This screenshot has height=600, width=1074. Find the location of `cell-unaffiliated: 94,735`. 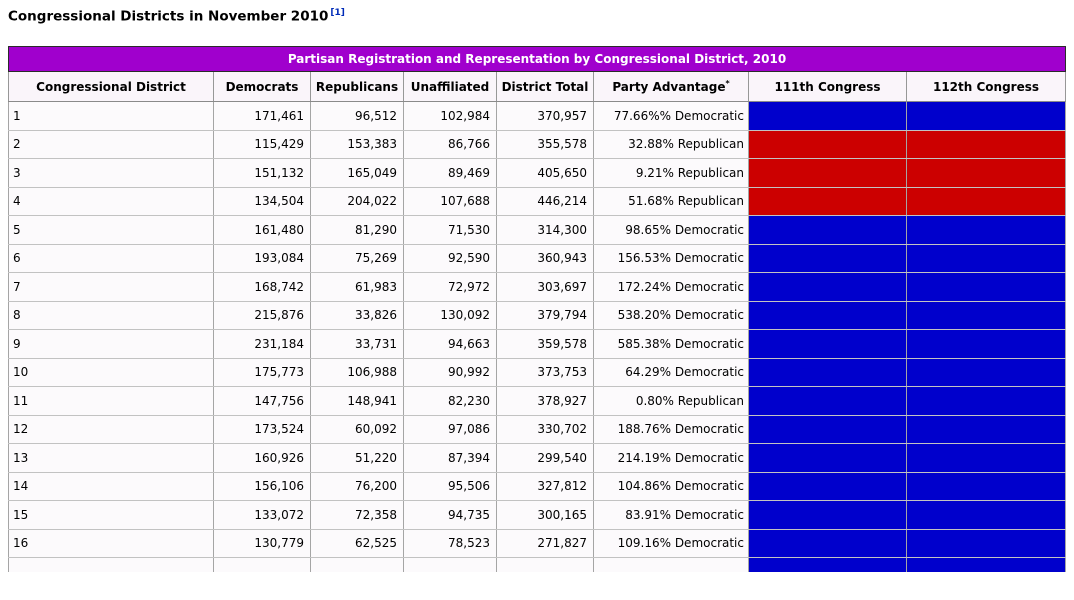

cell-unaffiliated: 94,735 is located at coordinates (450, 515).